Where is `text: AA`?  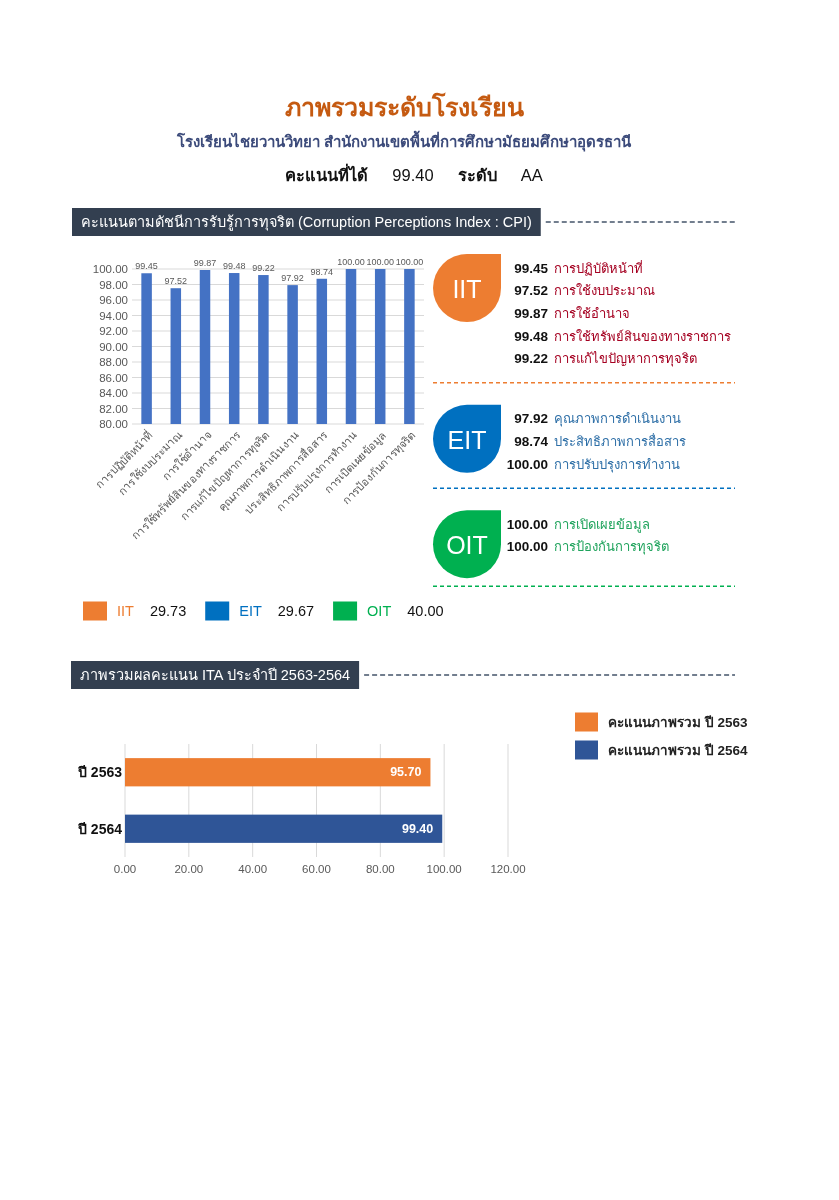 text: AA is located at coordinates (531, 175).